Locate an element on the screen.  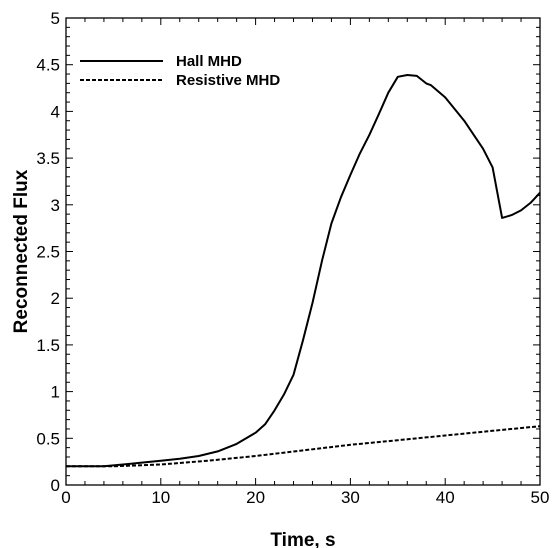
y-tick-label: 2.5 is located at coordinates (48, 252).